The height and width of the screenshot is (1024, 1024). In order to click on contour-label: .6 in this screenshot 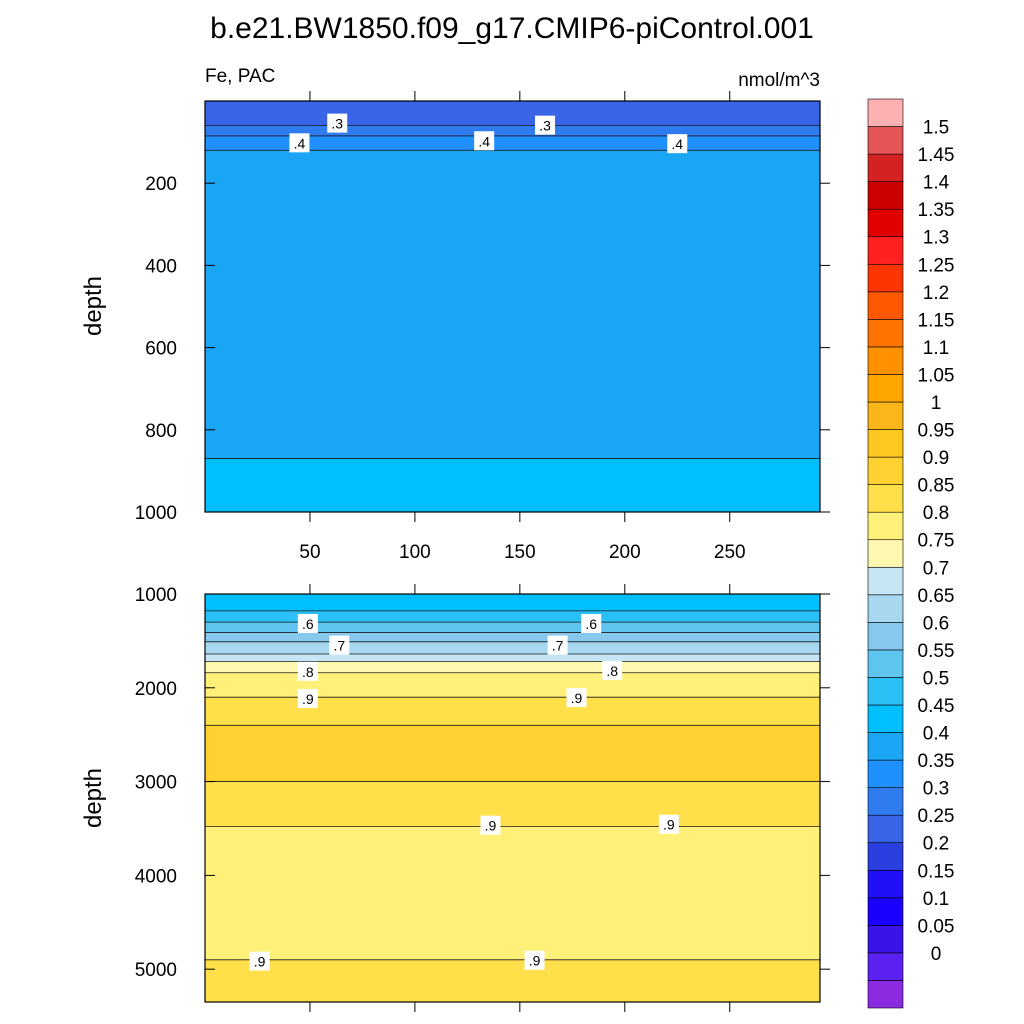, I will do `click(591, 624)`.